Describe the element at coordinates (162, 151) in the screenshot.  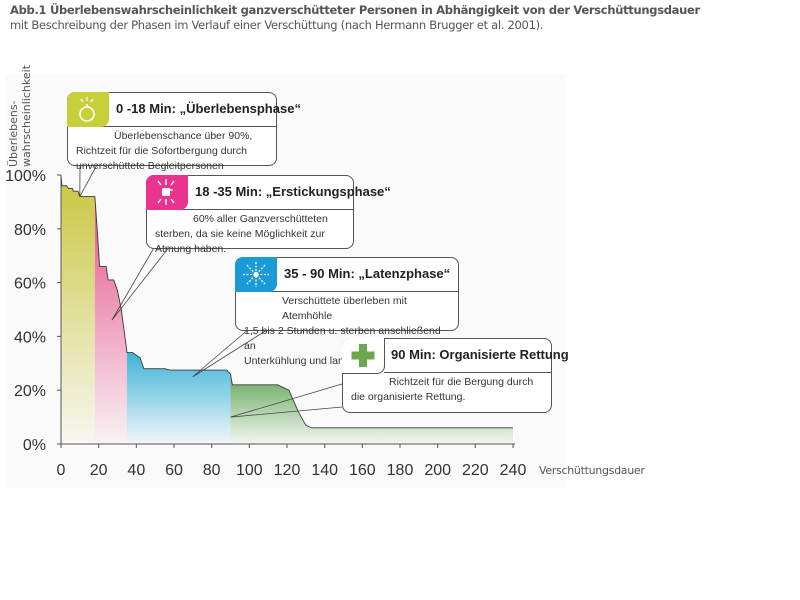
I see `callout-line: Richtzeit für die Sofortbergung durch` at that location.